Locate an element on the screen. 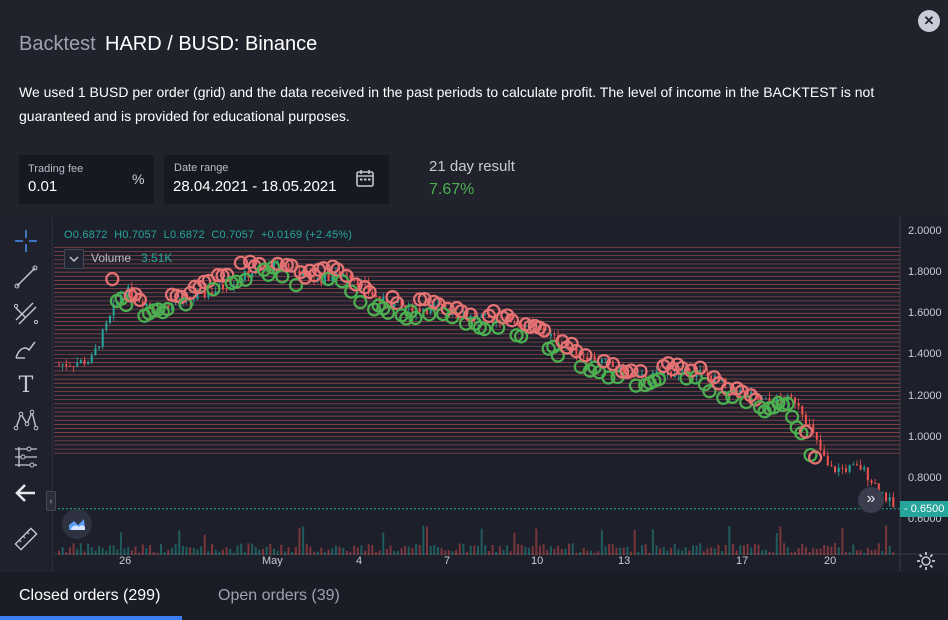 This screenshot has height=620, width=948. scroll-to-realtime-button: » is located at coordinates (871, 500).